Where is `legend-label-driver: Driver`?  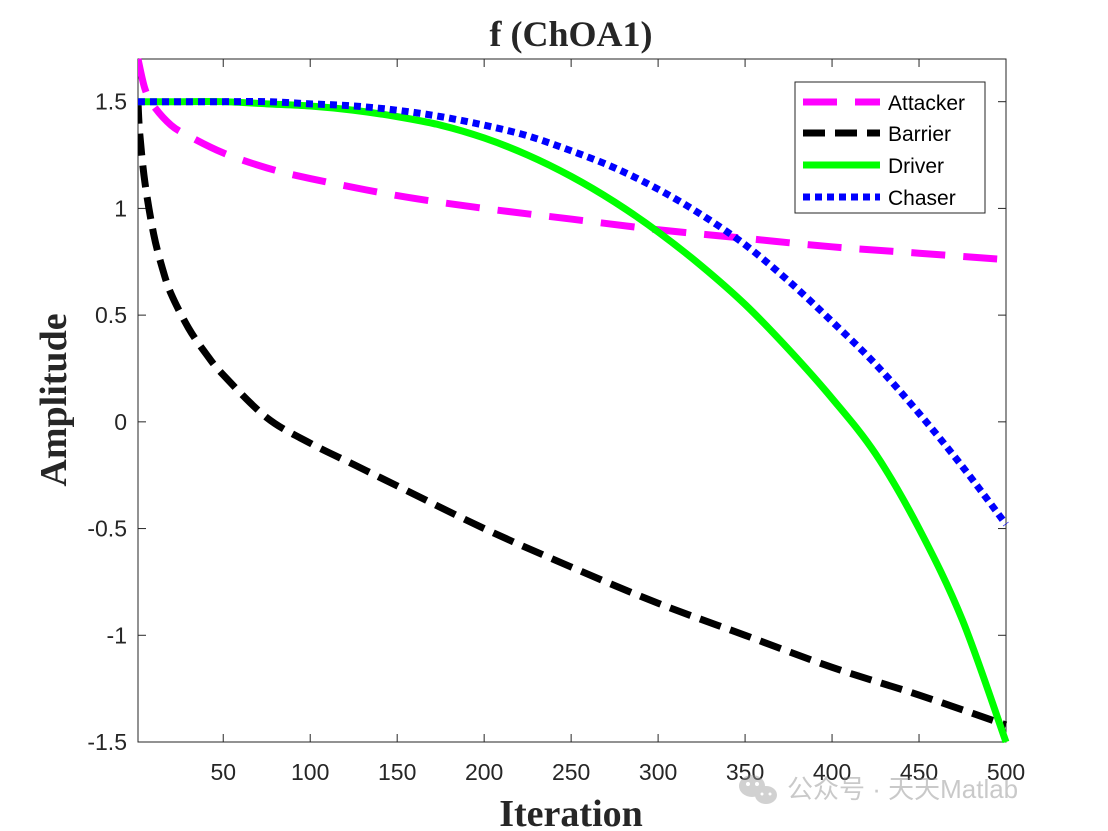
legend-label-driver: Driver is located at coordinates (916, 166).